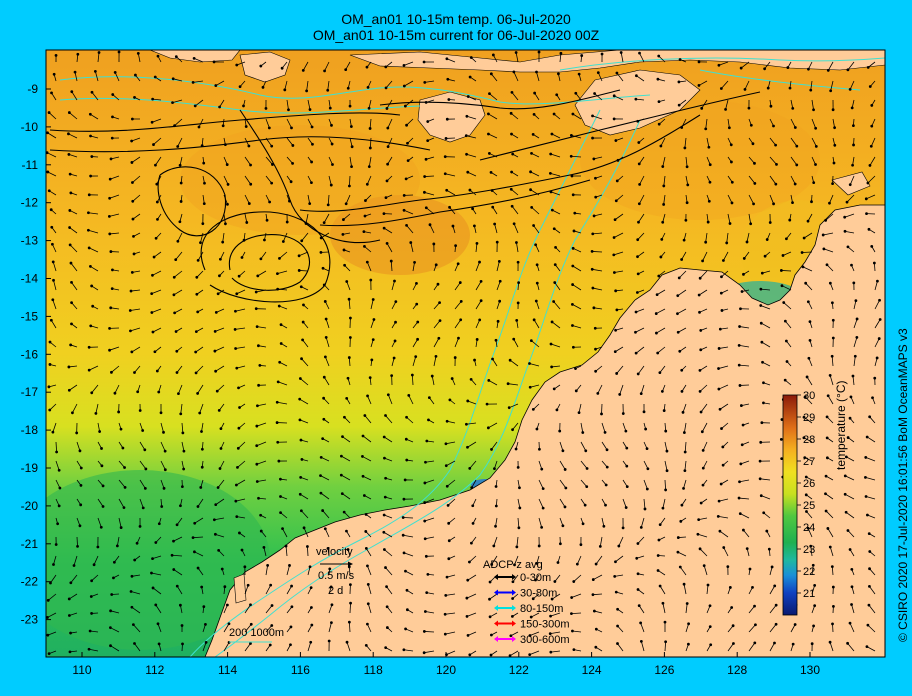 This screenshot has height=696, width=912. What do you see at coordinates (809, 462) in the screenshot?
I see `colorbar-tick-label: 27` at bounding box center [809, 462].